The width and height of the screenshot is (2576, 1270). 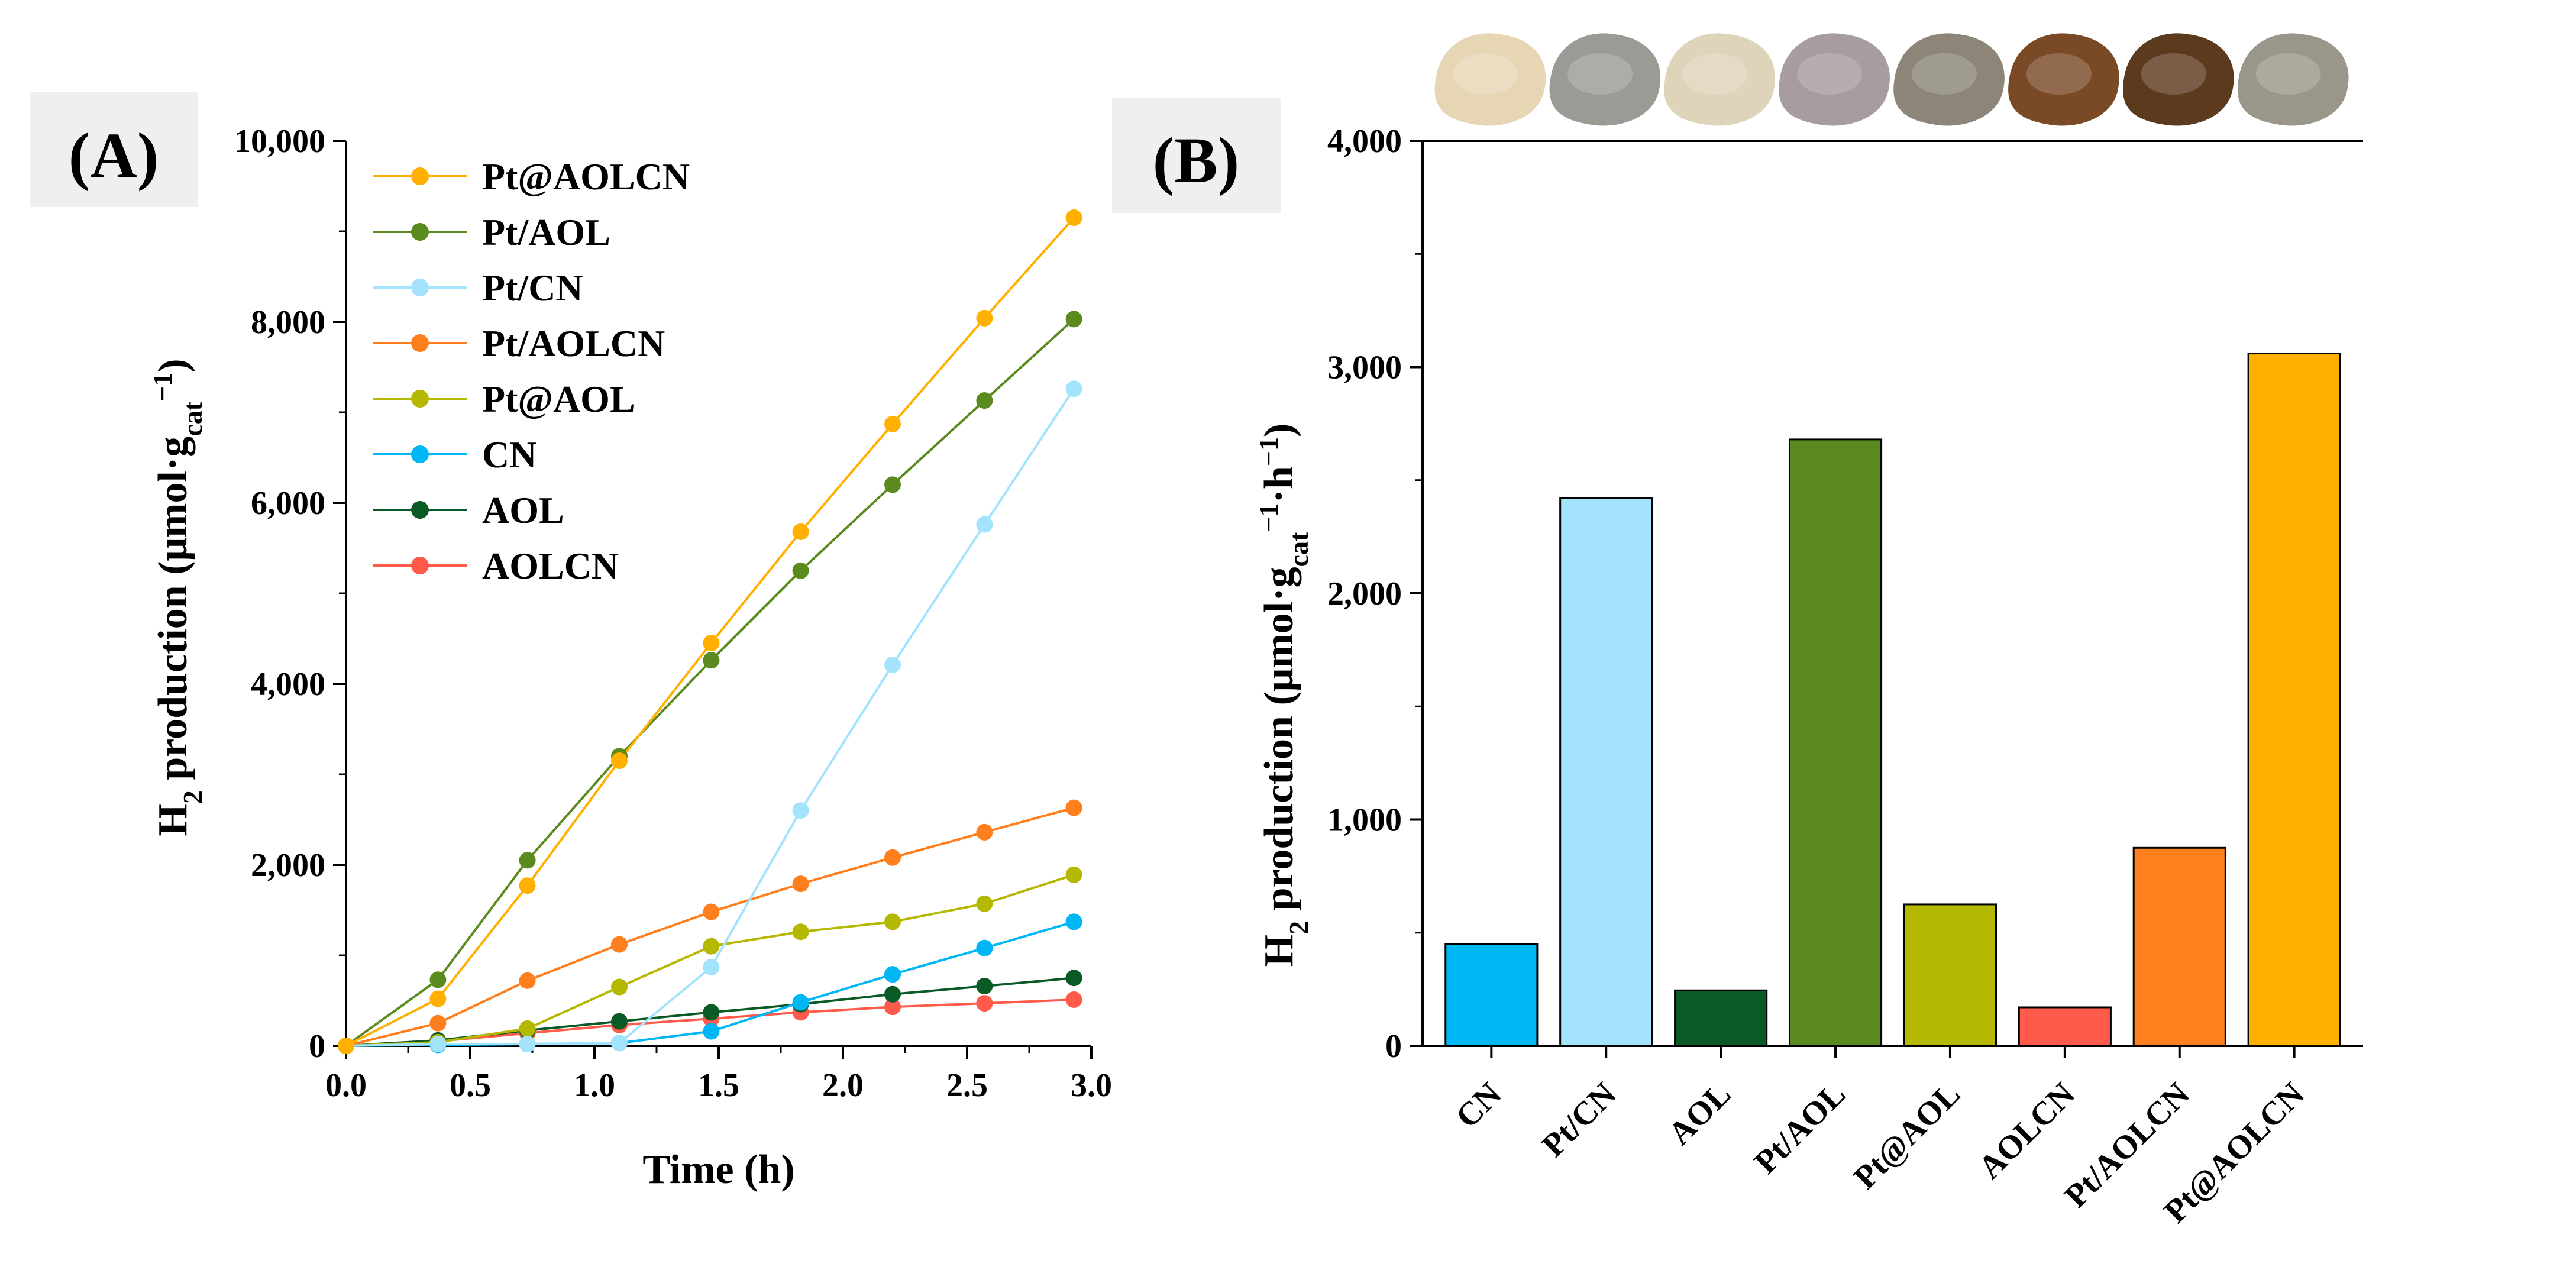 What do you see at coordinates (1279, 951) in the screenshot?
I see `panel-b-y-title-h: H` at bounding box center [1279, 951].